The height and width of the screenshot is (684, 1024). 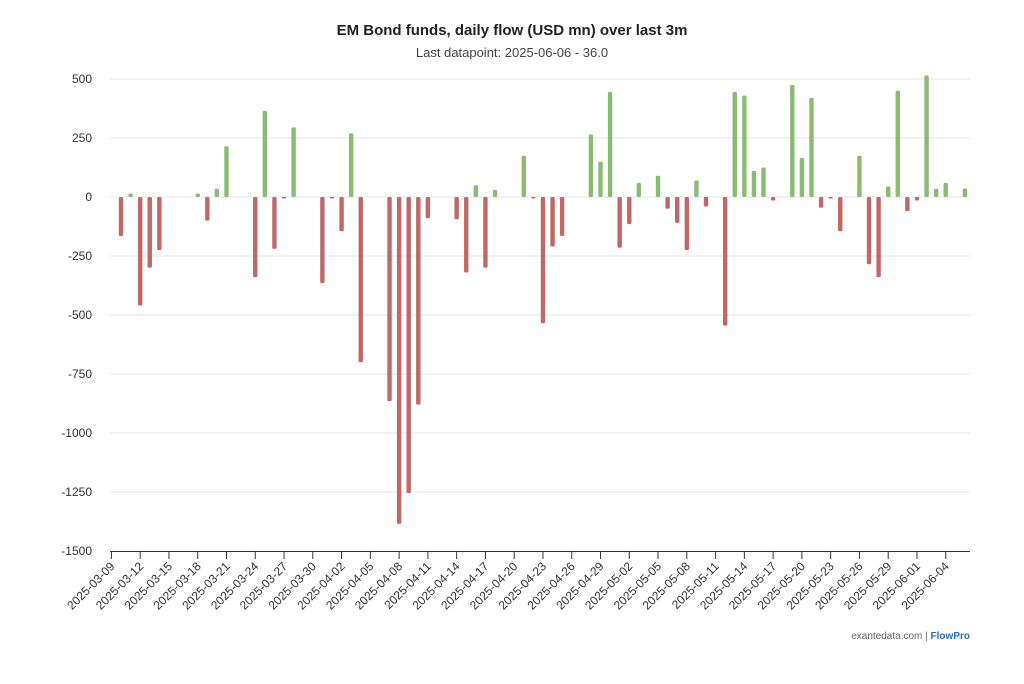 What do you see at coordinates (76, 433) in the screenshot?
I see `y-tick-label: -1000` at bounding box center [76, 433].